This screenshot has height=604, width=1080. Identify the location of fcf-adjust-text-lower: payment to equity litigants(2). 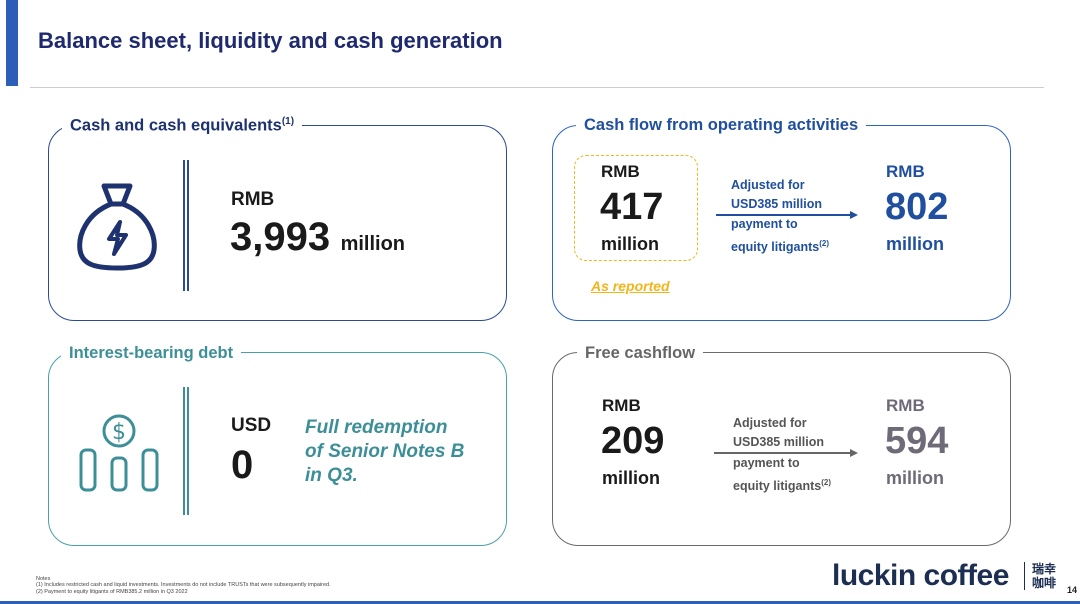
(782, 475).